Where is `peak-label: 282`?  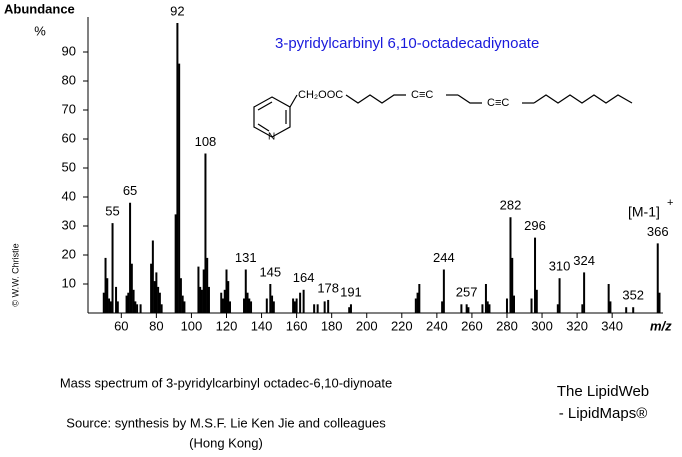 peak-label: 282 is located at coordinates (511, 205).